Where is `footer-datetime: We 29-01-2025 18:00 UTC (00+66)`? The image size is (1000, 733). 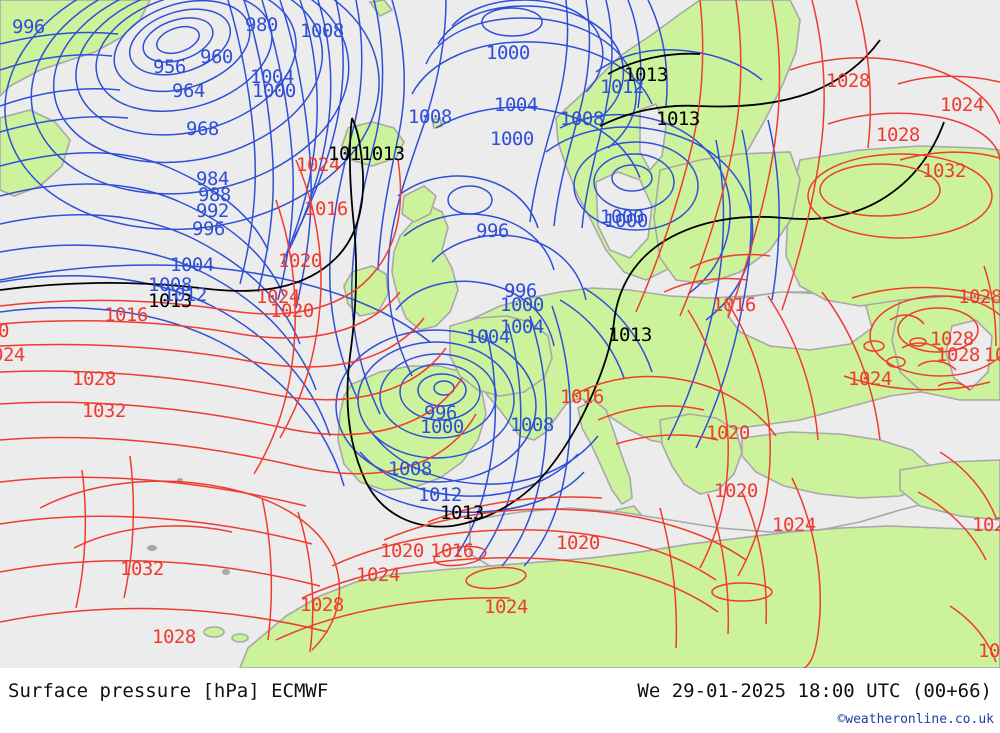
footer-datetime: We 29-01-2025 18:00 UTC (00+66) is located at coordinates (814, 691).